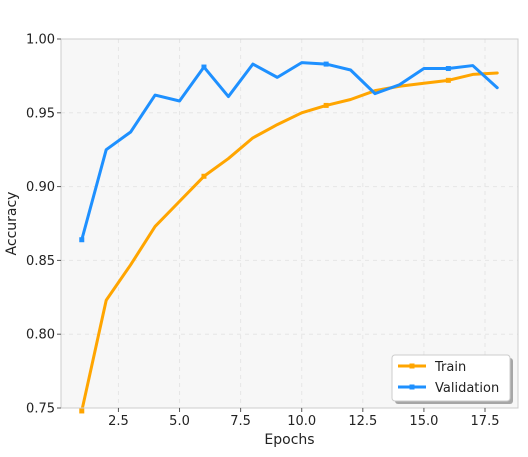 The width and height of the screenshot is (528, 457). Describe the element at coordinates (485, 421) in the screenshot. I see `x-tick-label: 17.5` at that location.